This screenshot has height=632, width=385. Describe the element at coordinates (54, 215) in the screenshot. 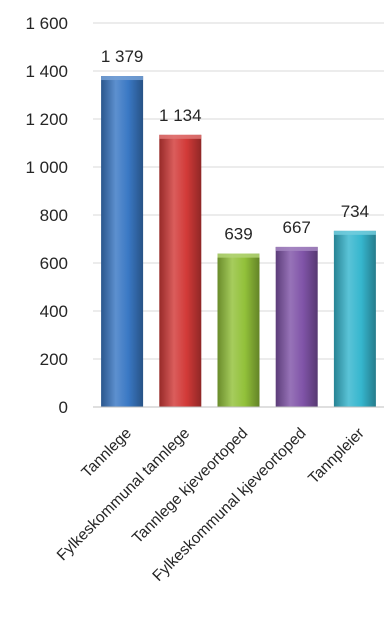

I see `y-tick-label: 800` at that location.